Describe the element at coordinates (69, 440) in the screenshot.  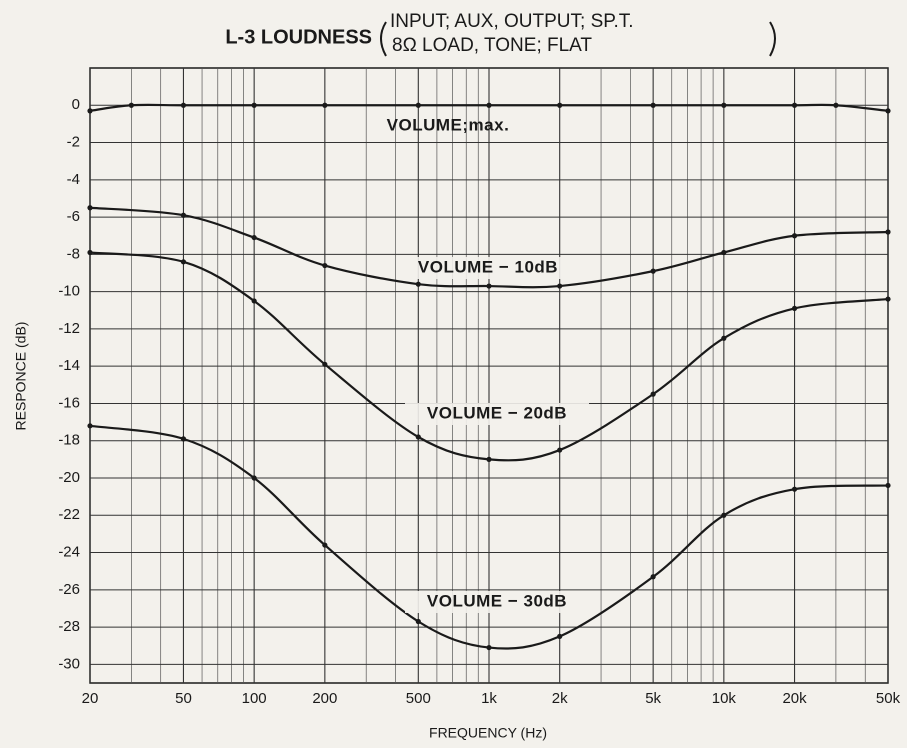
I see `y-tick-label: -18` at that location.